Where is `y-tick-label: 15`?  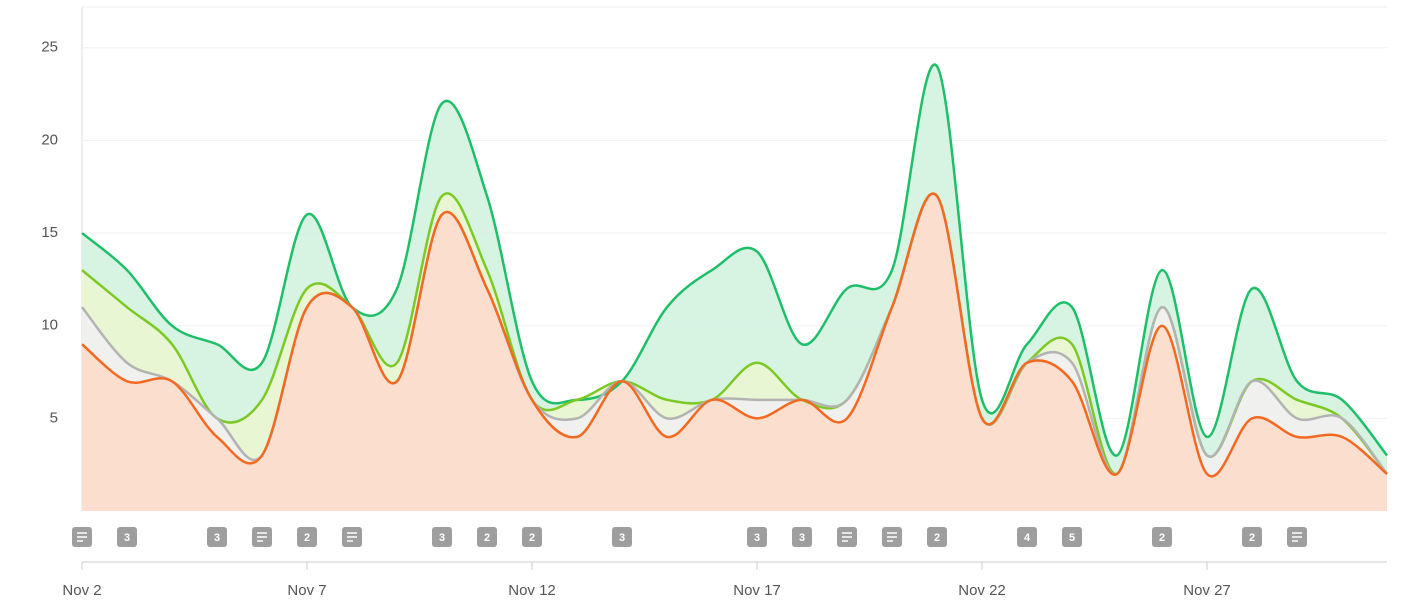
y-tick-label: 15 is located at coordinates (49, 232).